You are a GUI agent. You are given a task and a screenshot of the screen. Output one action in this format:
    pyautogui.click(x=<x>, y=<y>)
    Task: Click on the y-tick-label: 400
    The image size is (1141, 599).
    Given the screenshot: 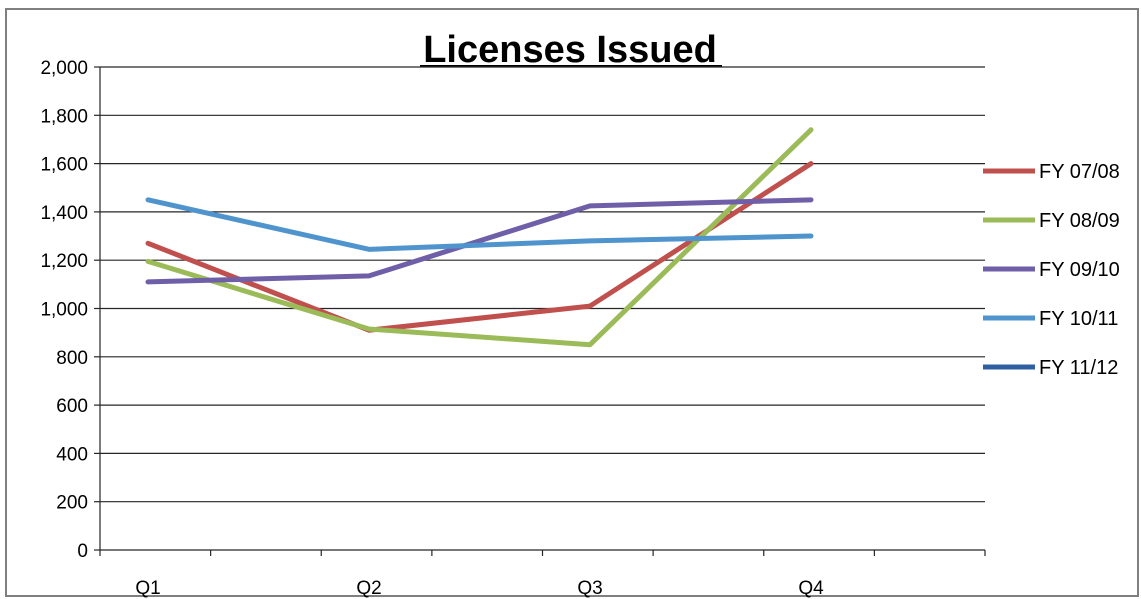 What is the action you would take?
    pyautogui.click(x=72, y=454)
    